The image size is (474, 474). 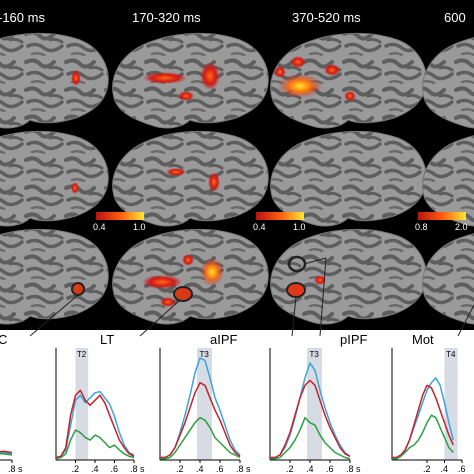 What do you see at coordinates (160, 318) in the screenshot?
I see `roi-connector-lt` at bounding box center [160, 318].